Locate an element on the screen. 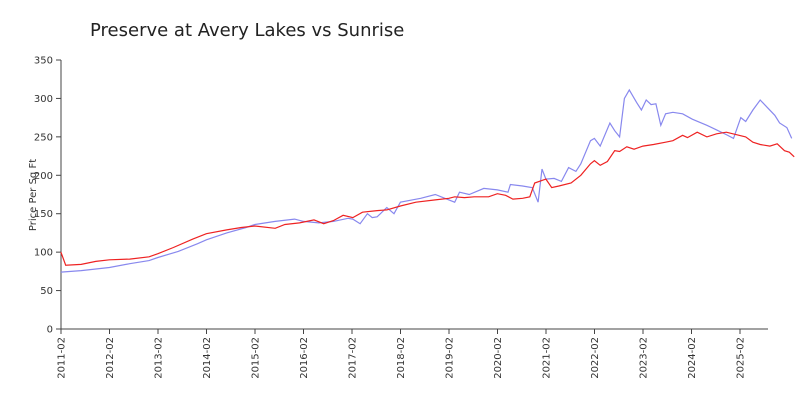  y-tick-label: 0 is located at coordinates (50, 330).